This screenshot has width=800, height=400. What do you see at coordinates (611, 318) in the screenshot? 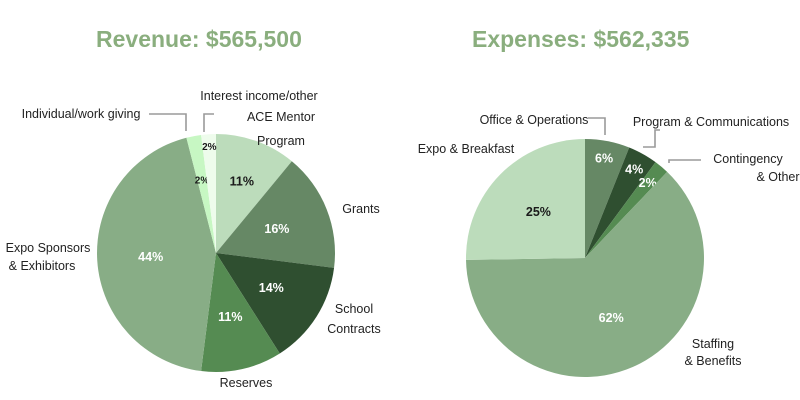
I see `expenses-pct-label-staffing-benefits: 62%` at bounding box center [611, 318].